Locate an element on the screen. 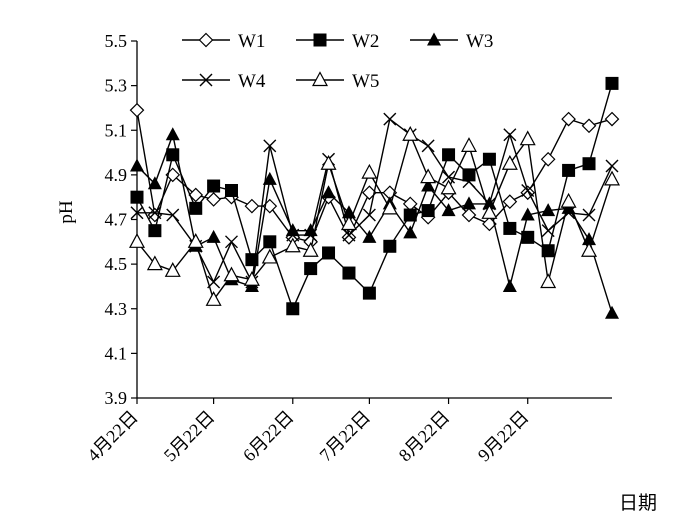 Image resolution: width=699 pixels, height=523 pixels. legend-label: W4 is located at coordinates (252, 81).